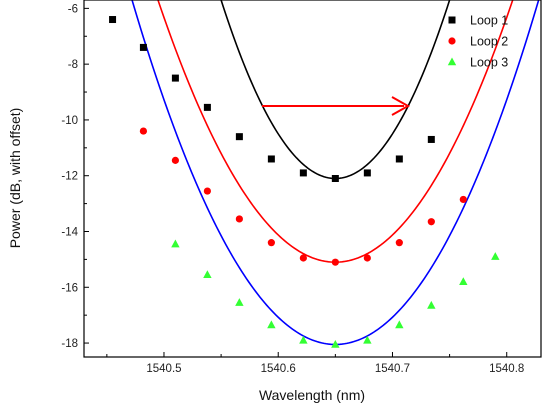 Image resolution: width=550 pixels, height=411 pixels. I want to click on y-tick-label: -16, so click(69, 288).